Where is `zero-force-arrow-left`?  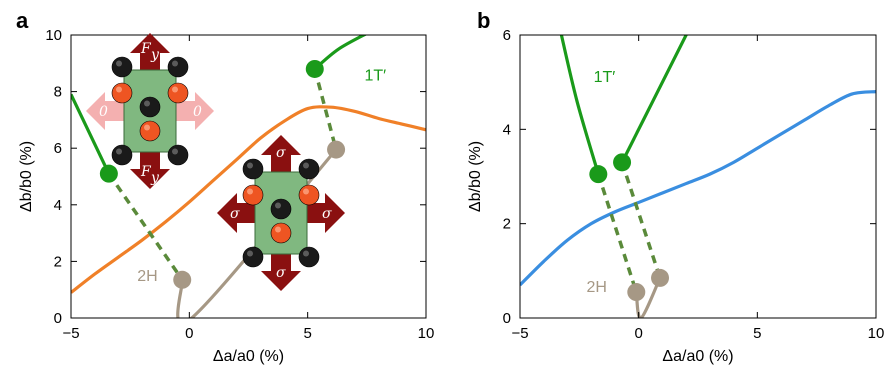 zero-force-arrow-left is located at coordinates (105, 111).